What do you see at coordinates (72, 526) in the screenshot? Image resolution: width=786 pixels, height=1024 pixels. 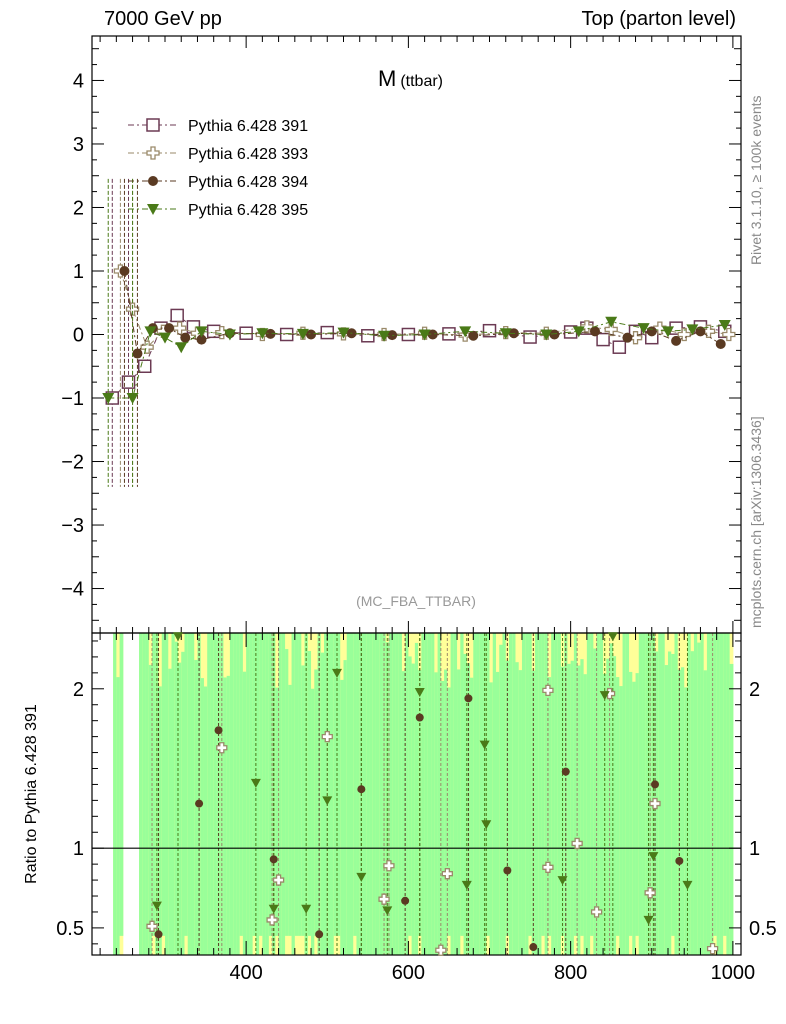 I see `y-tick-label: −3` at bounding box center [72, 526].